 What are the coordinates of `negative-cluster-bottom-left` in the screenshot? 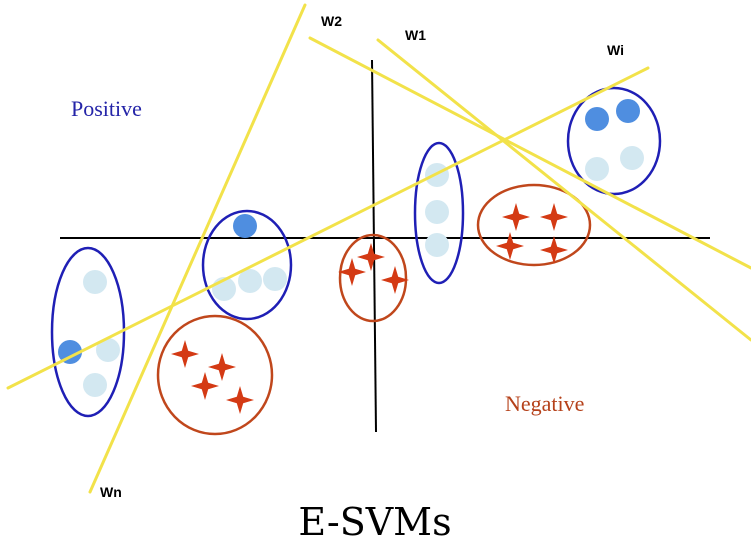 It's located at (215, 375).